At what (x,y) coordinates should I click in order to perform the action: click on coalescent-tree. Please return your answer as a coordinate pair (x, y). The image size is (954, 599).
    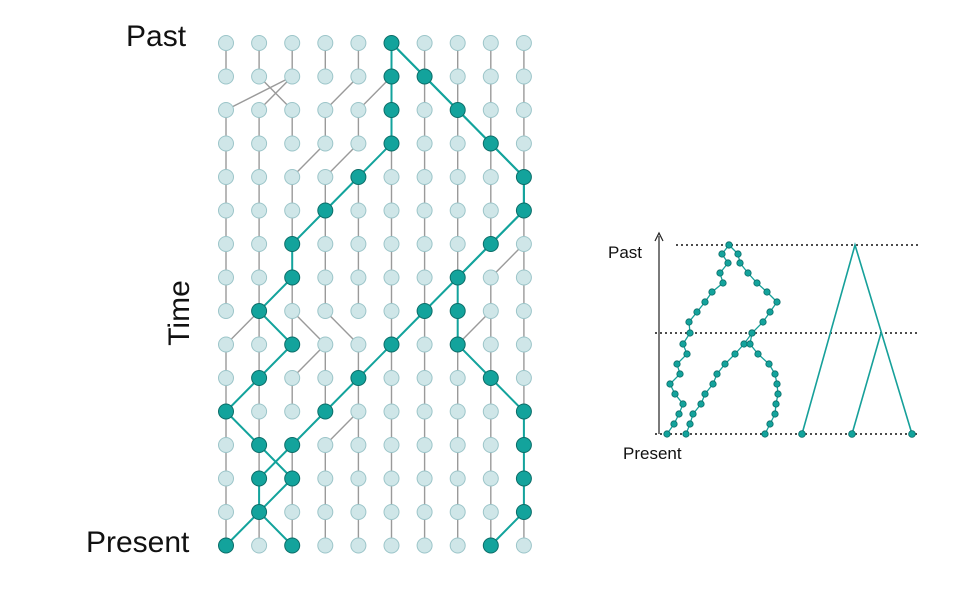
    Looking at the image, I should click on (857, 340).